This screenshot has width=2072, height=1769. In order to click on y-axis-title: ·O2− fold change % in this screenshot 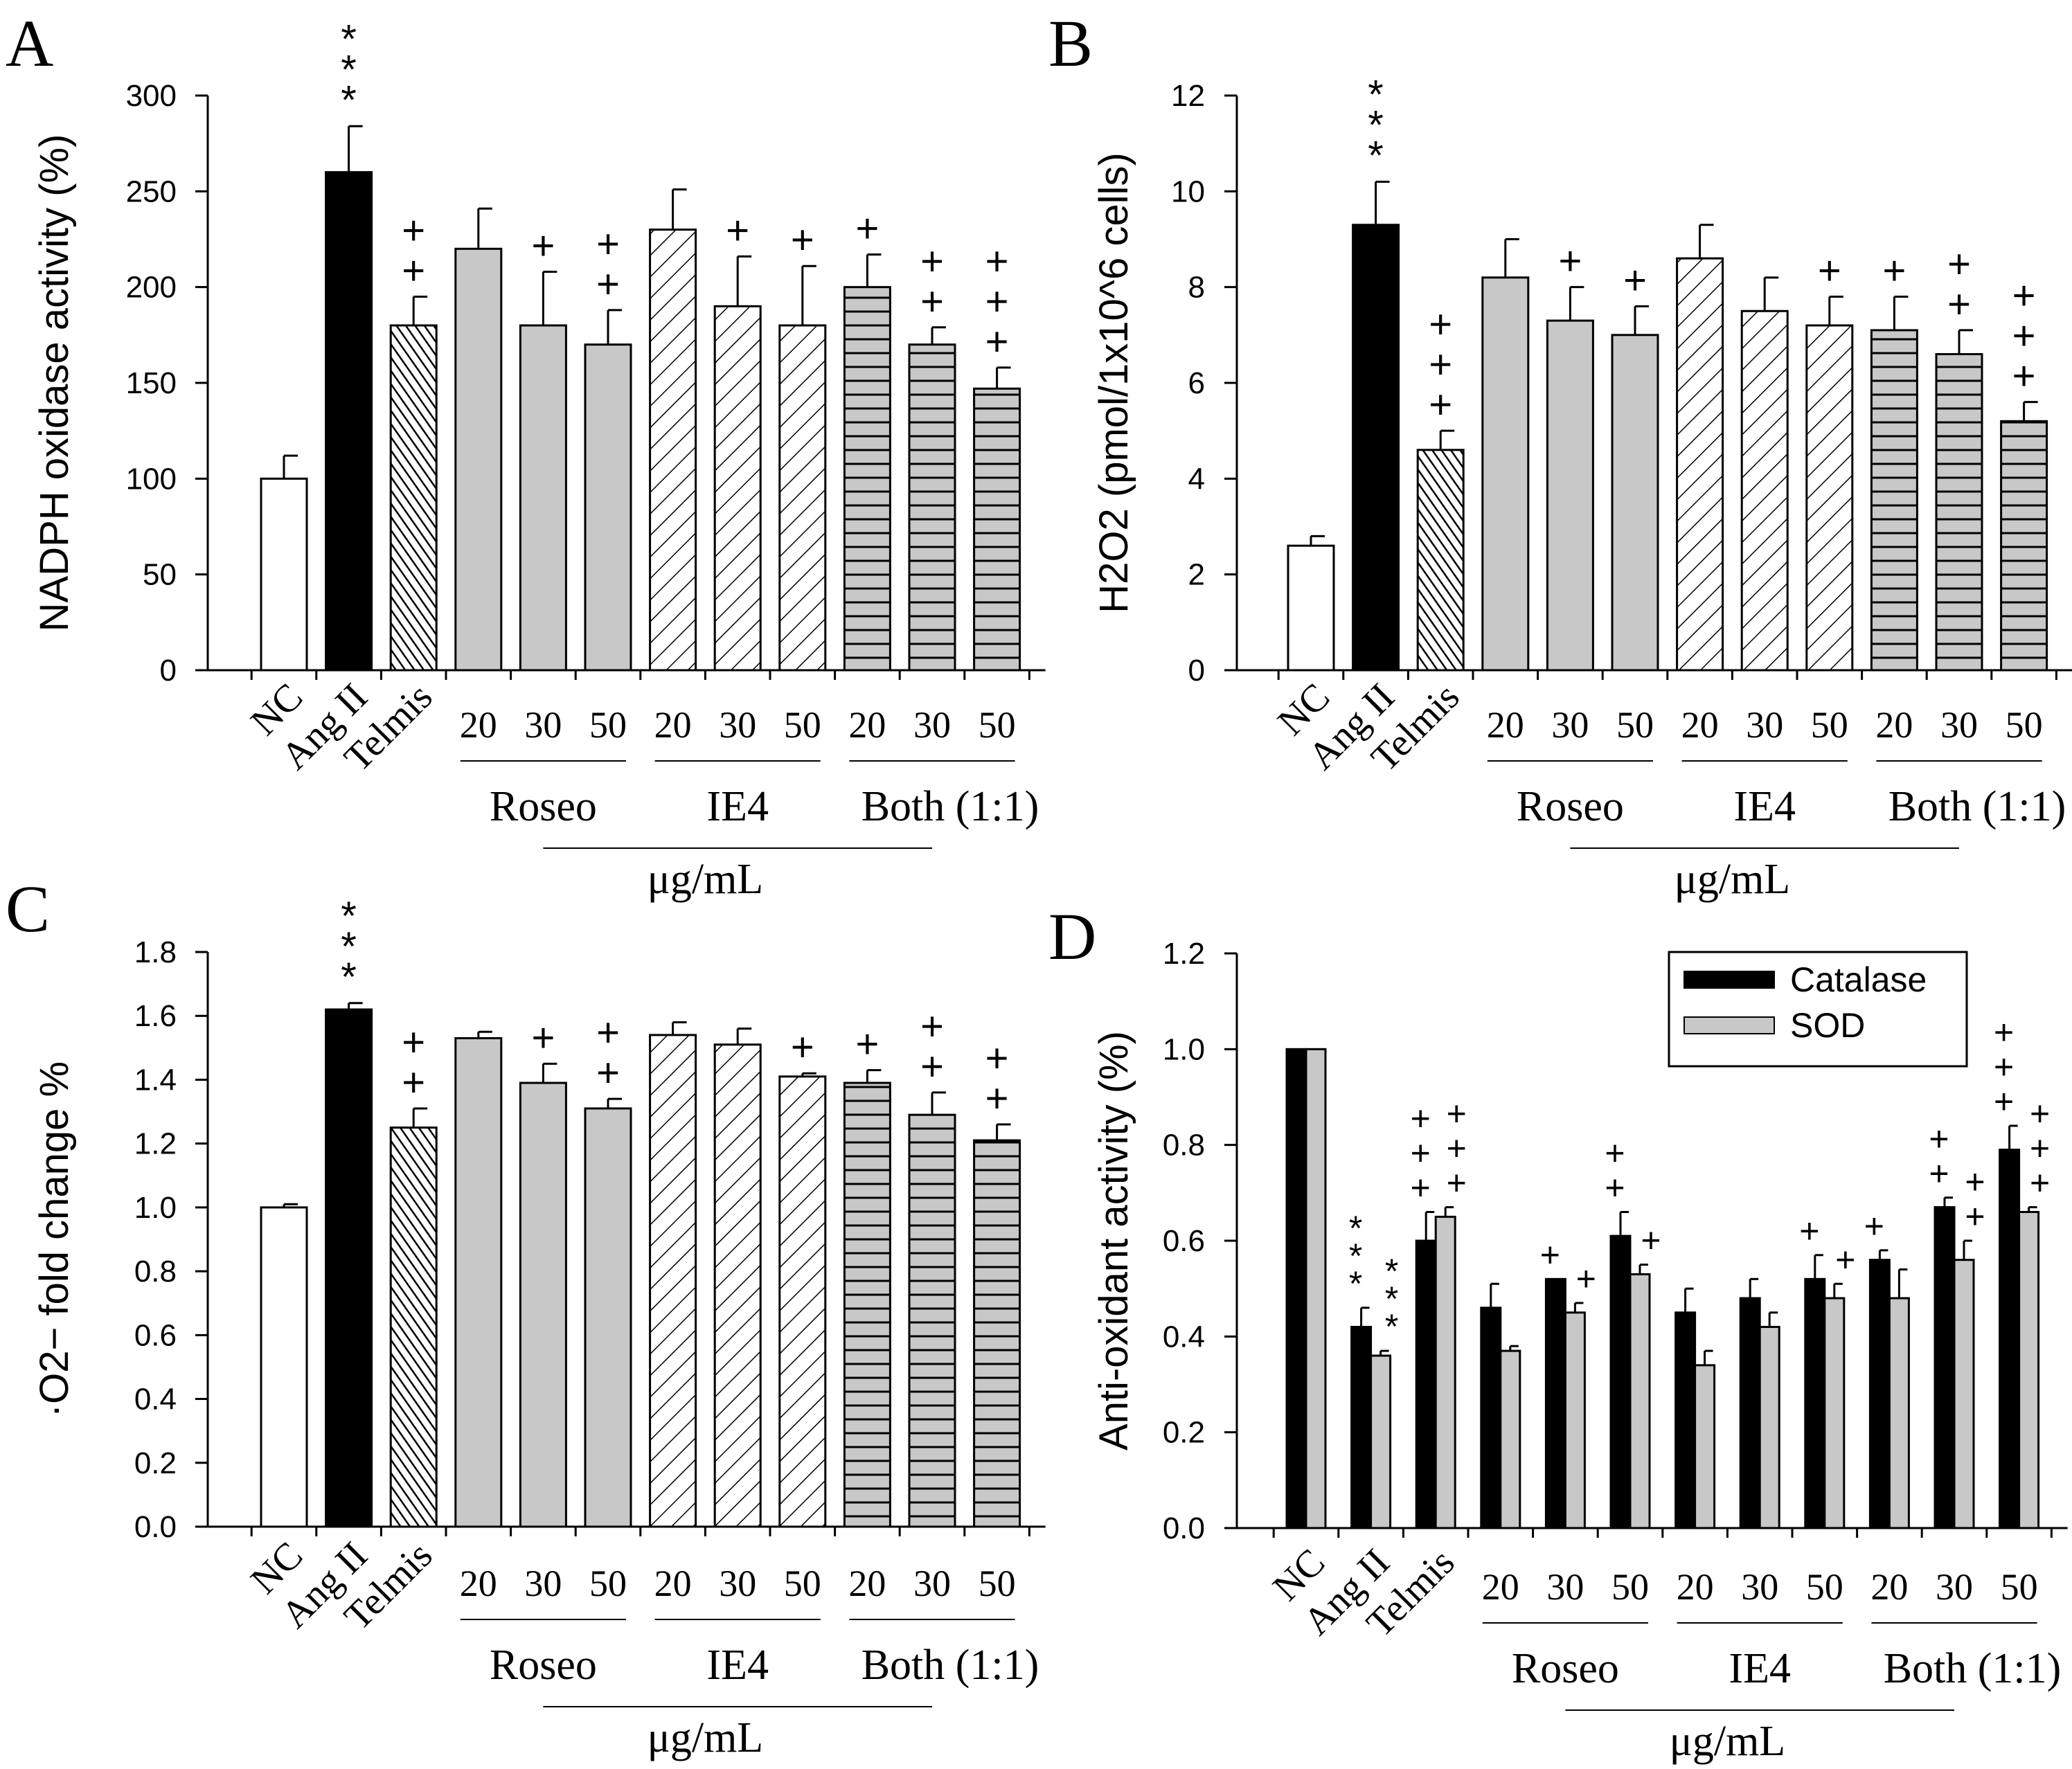, I will do `click(54, 1239)`.